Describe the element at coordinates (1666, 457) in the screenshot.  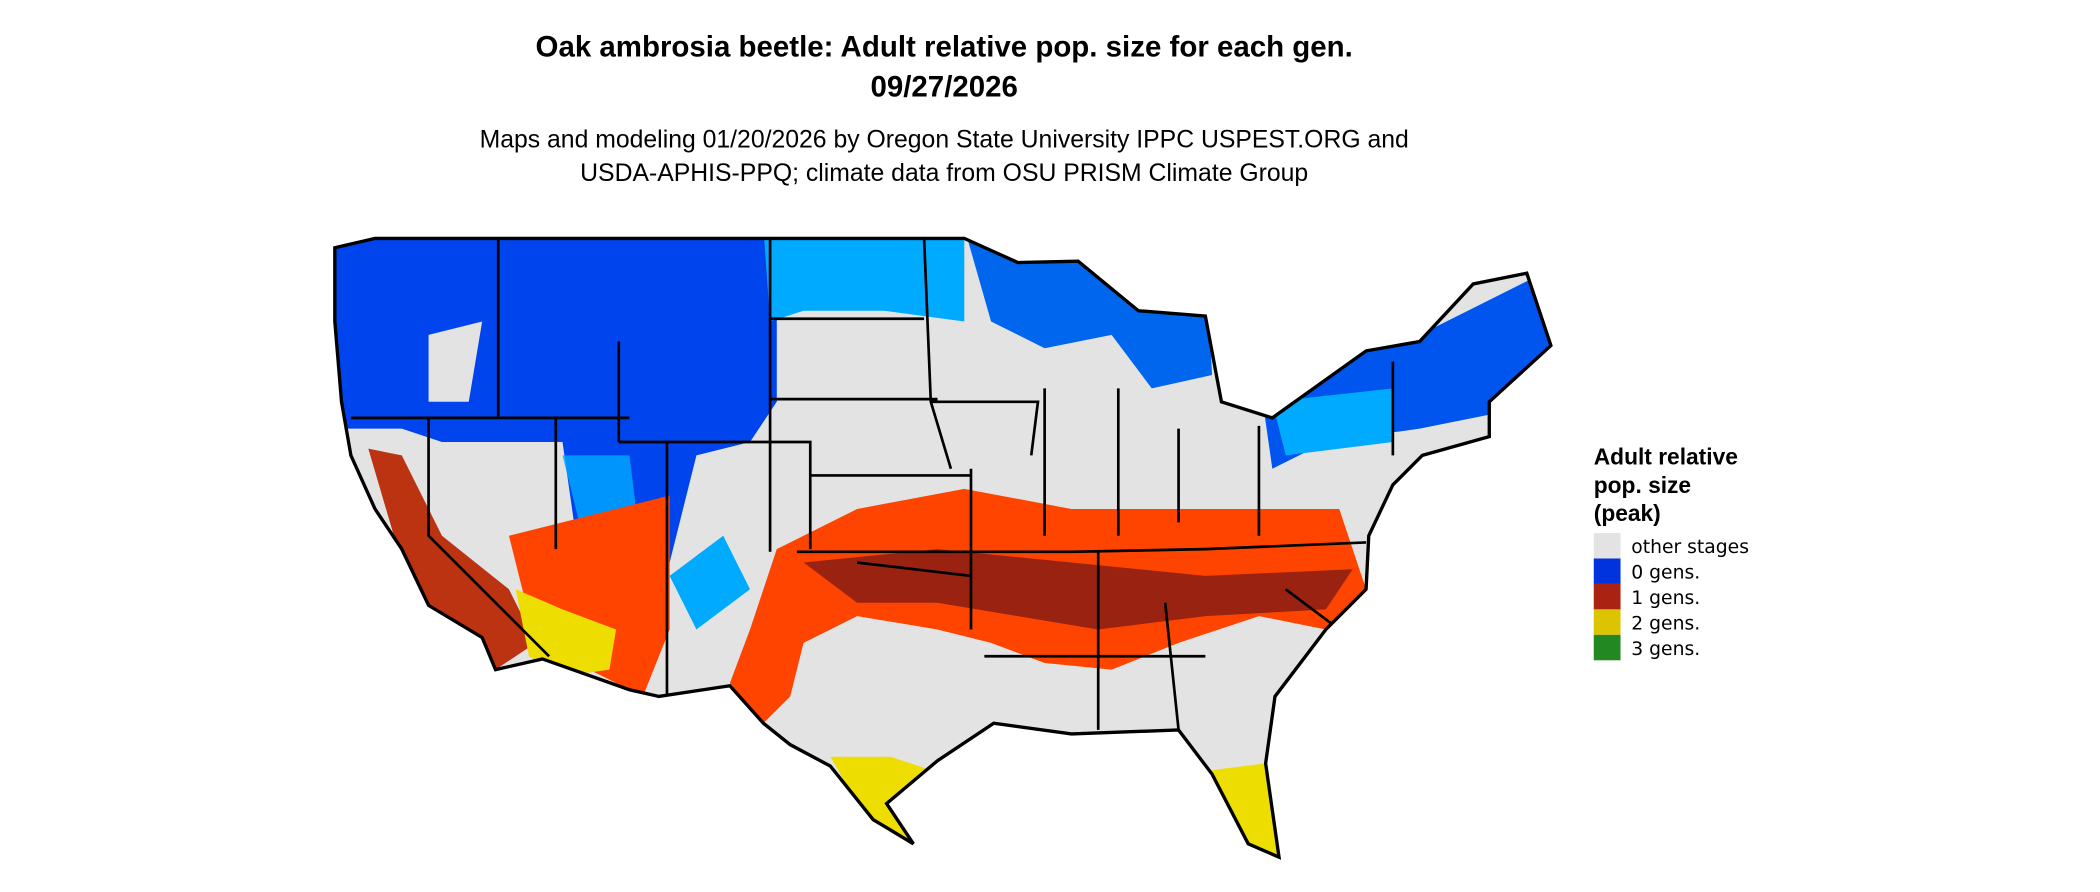
I see `legend-title-line-1: Adult relative` at that location.